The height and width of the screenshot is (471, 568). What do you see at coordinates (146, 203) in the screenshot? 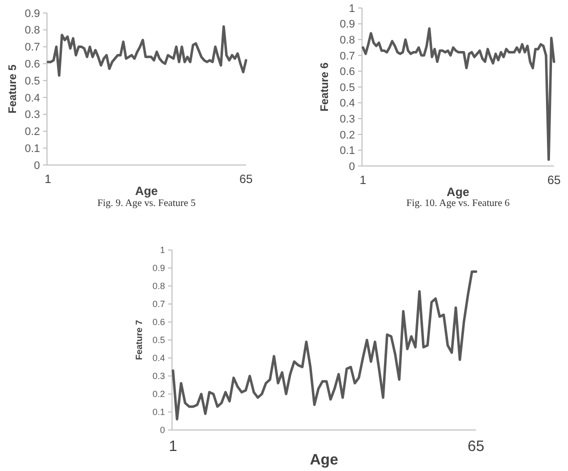
I see `caption: Fig. 9. Age vs. Feature 5` at bounding box center [146, 203].